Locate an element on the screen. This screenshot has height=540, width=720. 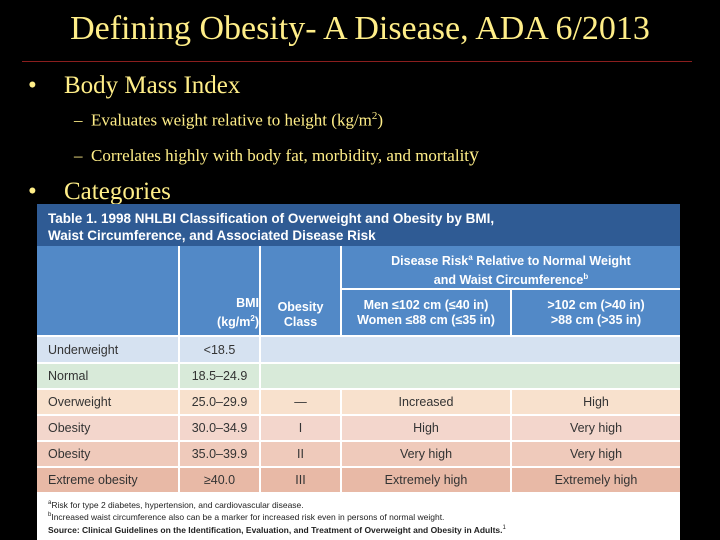
header-class-line1: Obesity is located at coordinates (300, 307).